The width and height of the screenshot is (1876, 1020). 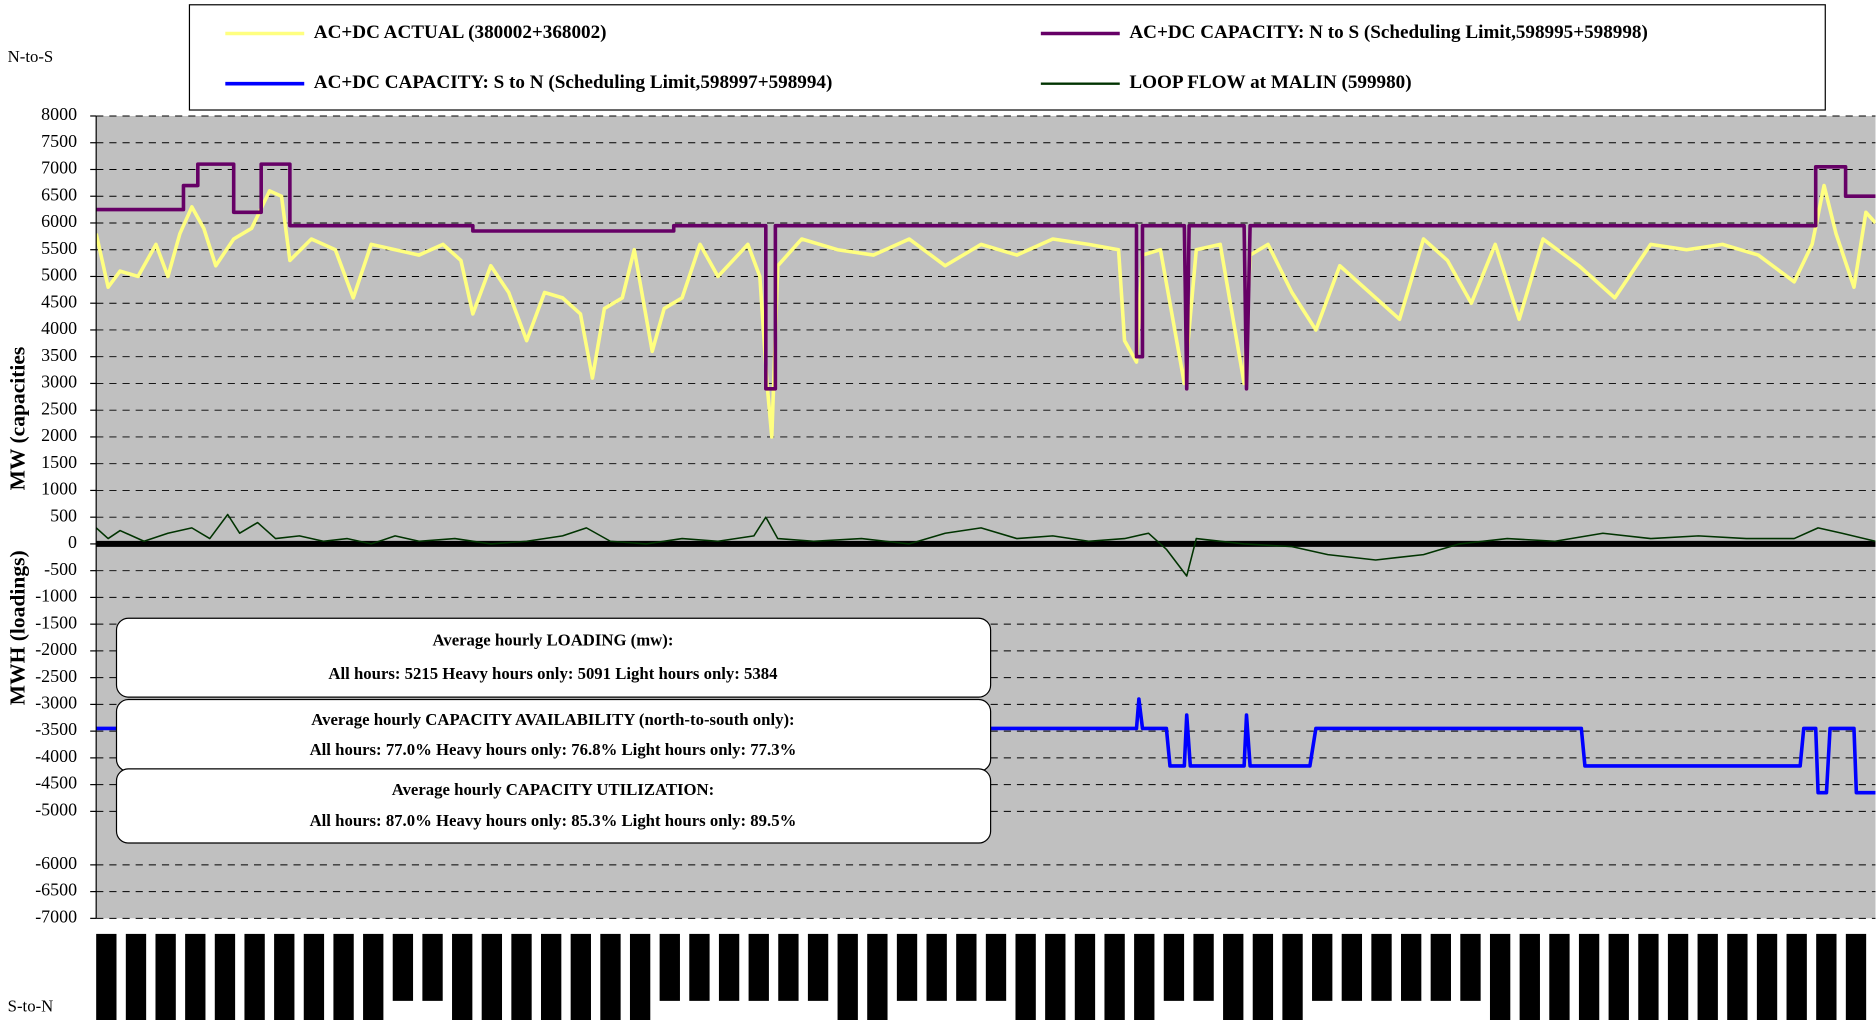 What do you see at coordinates (56, 809) in the screenshot?
I see `y-tick-label: -5000` at bounding box center [56, 809].